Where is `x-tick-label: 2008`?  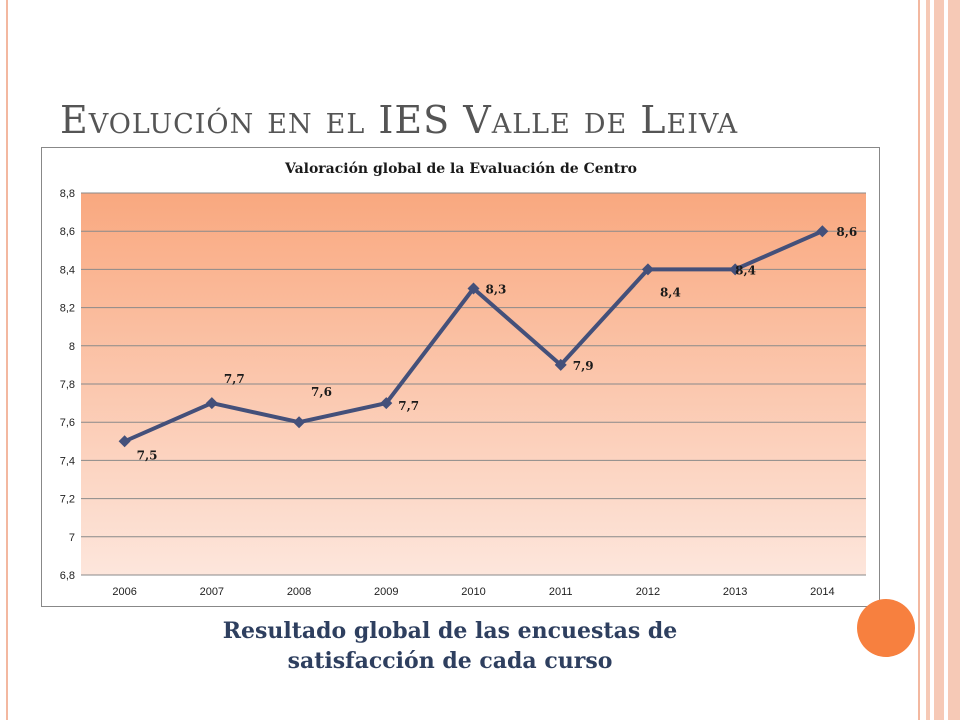 x-tick-label: 2008 is located at coordinates (299, 592).